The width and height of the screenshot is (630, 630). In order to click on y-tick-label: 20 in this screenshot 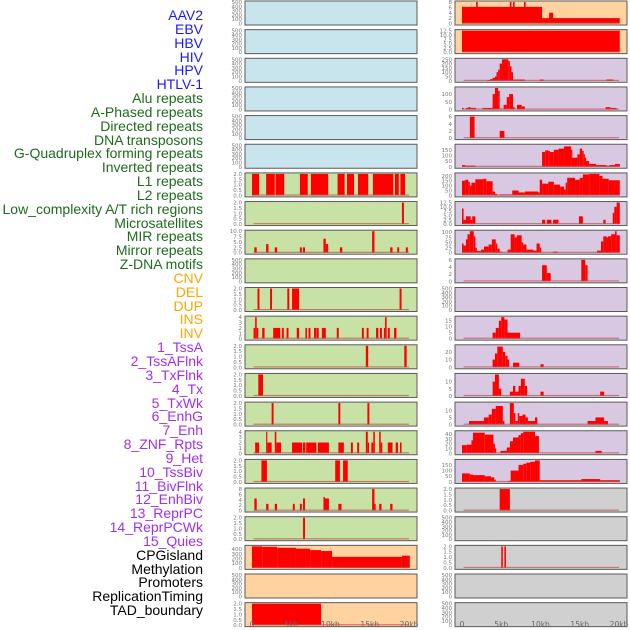, I will do `click(448, 353)`.